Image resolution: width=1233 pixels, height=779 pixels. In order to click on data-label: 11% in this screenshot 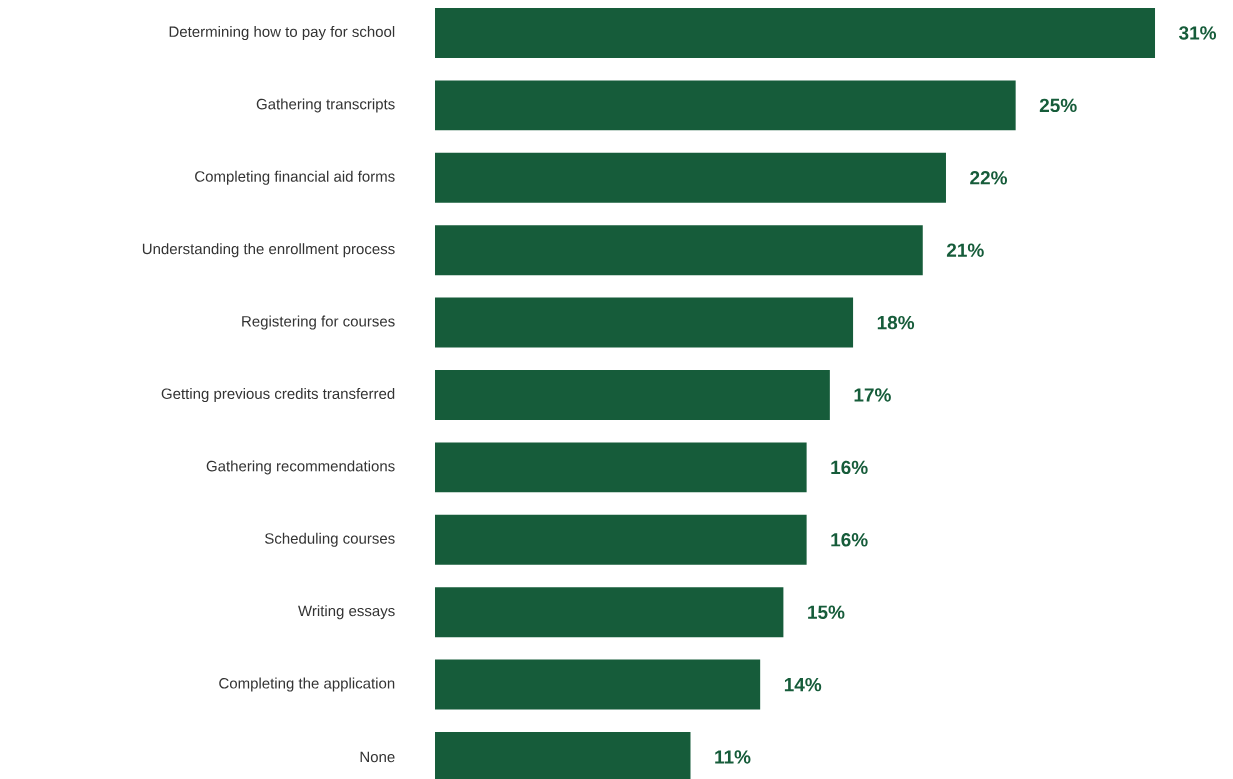, I will do `click(733, 757)`.